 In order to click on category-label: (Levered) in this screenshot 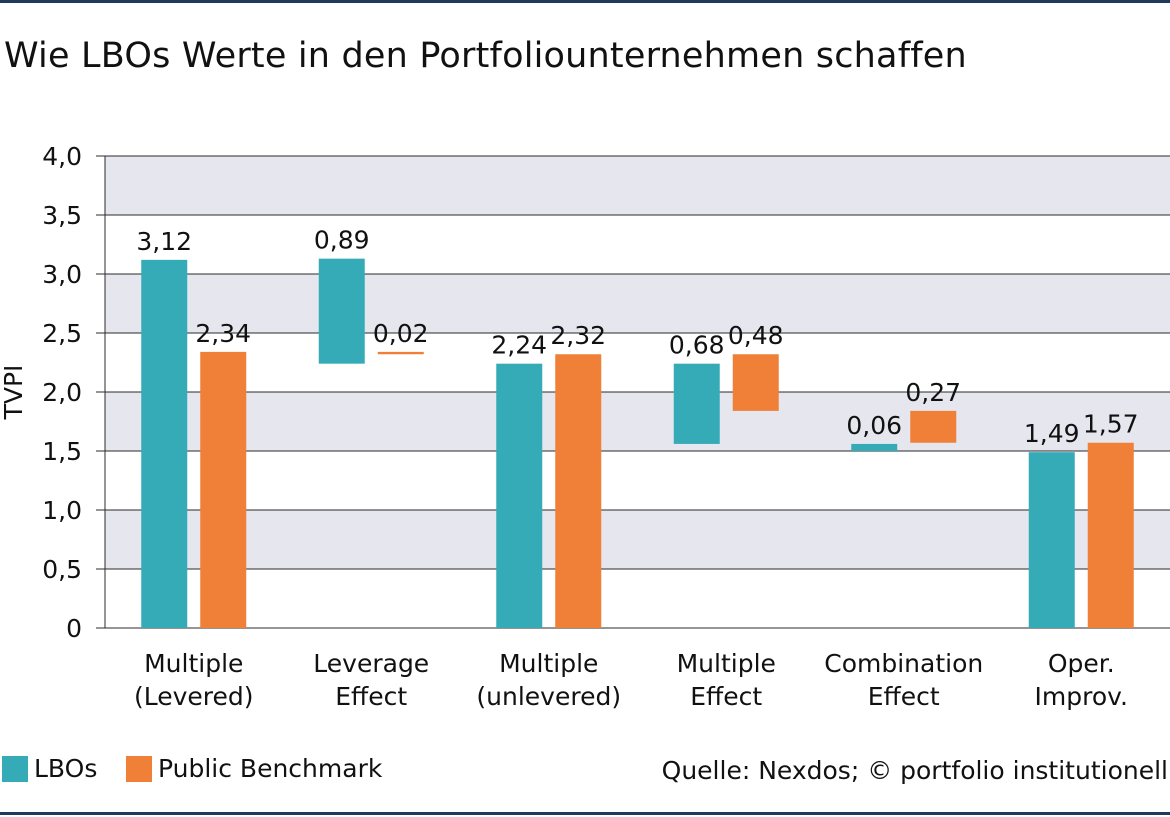, I will do `click(194, 696)`.